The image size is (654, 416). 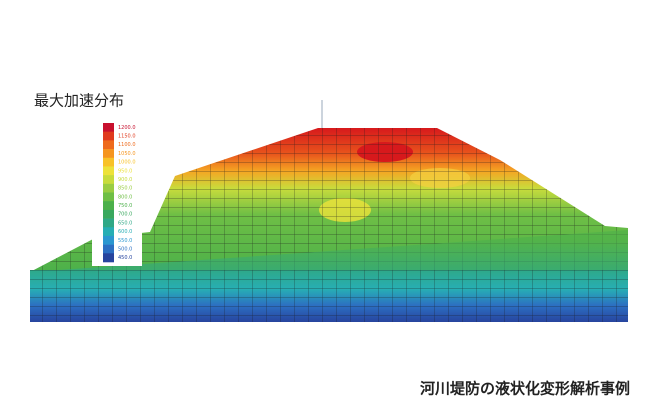 What do you see at coordinates (125, 171) in the screenshot?
I see `legend-label: 950.0` at bounding box center [125, 171].